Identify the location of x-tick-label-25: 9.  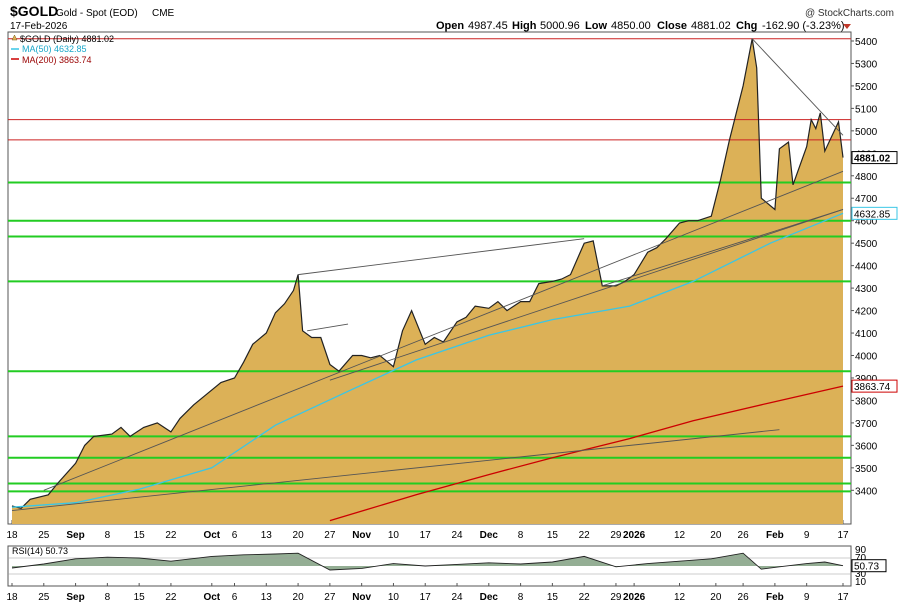
(807, 535).